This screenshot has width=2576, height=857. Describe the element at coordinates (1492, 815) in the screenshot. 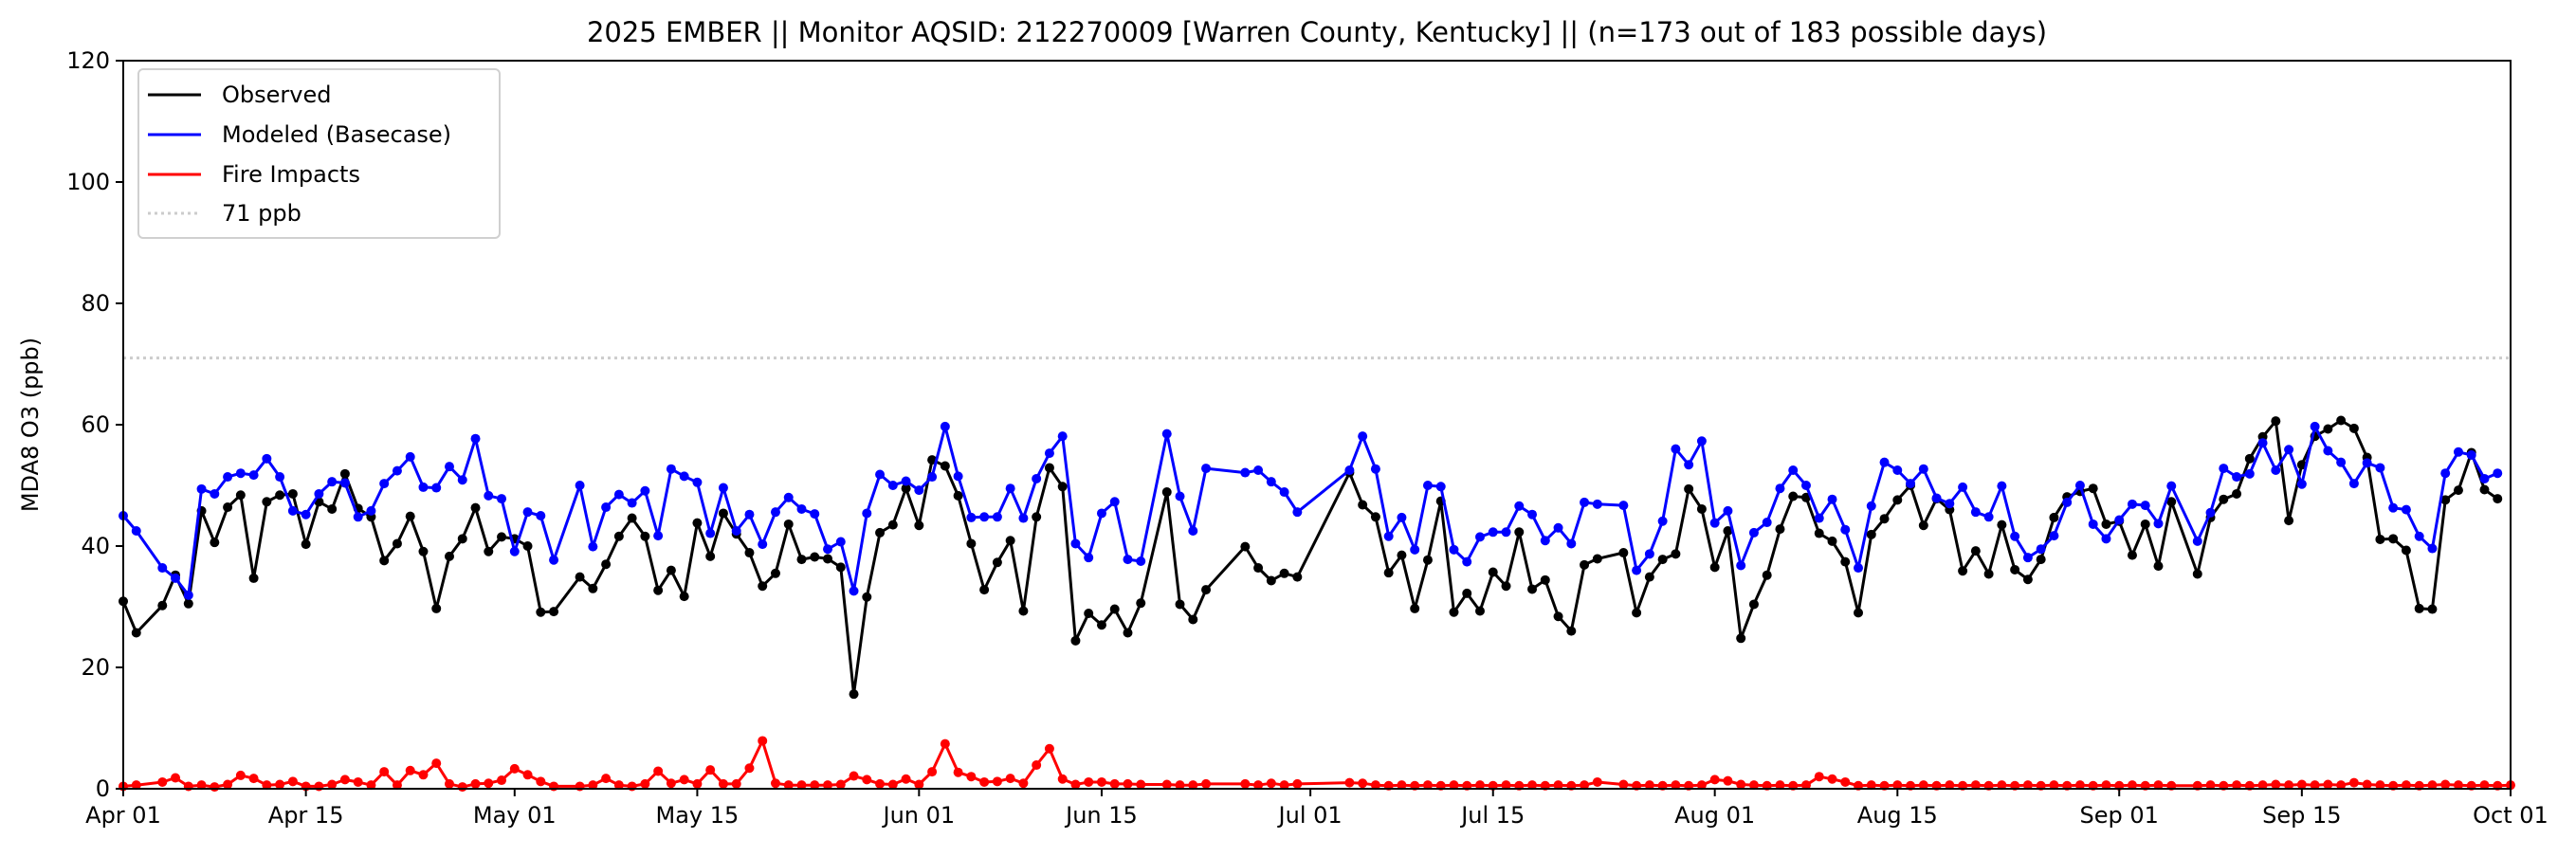

I see `x-tick-label: Jul 15` at that location.